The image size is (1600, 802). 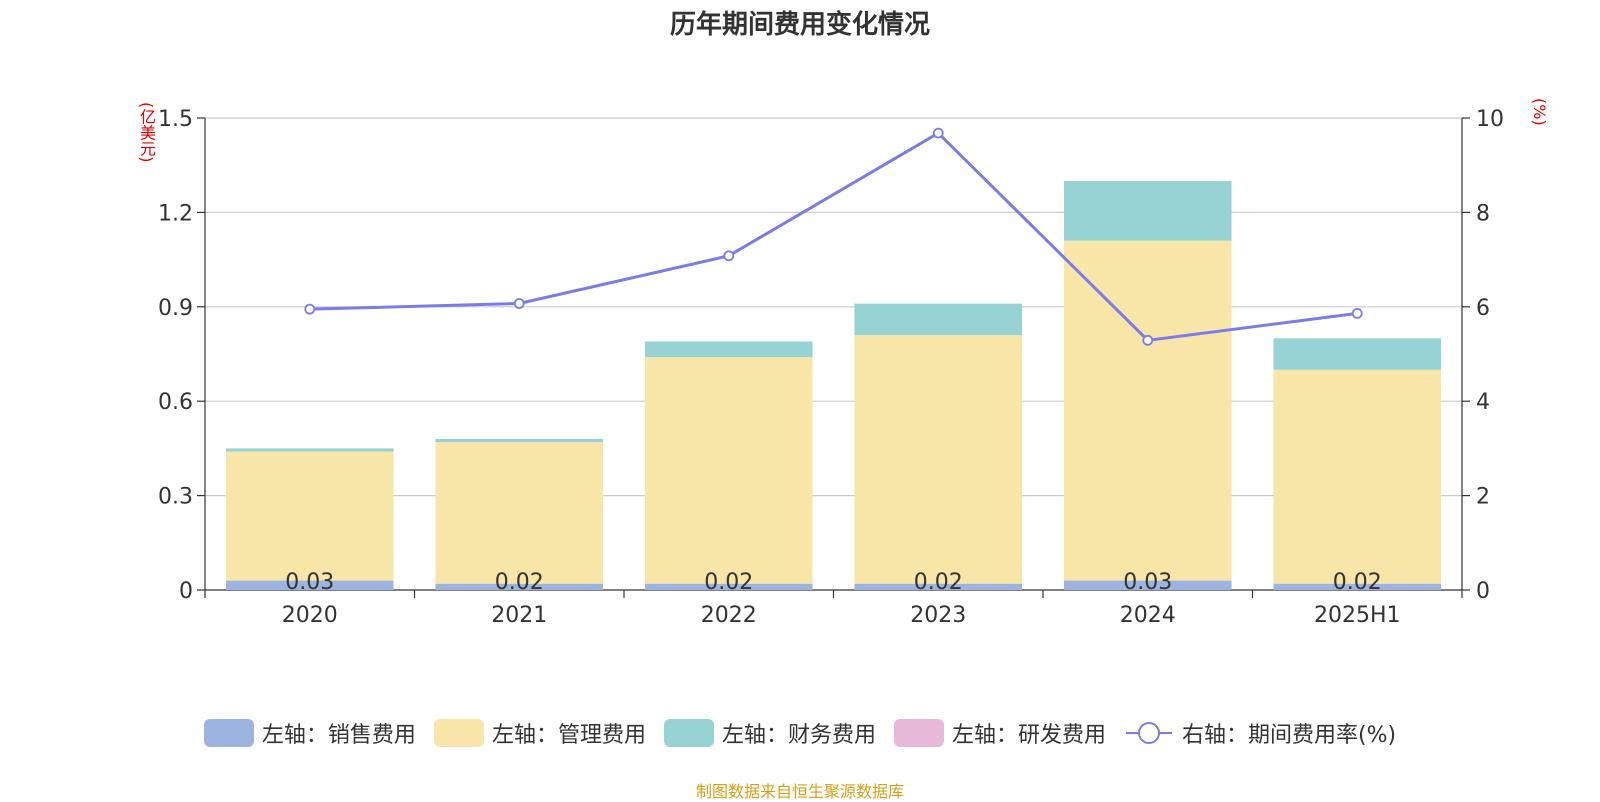 What do you see at coordinates (1289, 735) in the screenshot?
I see `legend-label: 右轴：期间费用率(%)` at bounding box center [1289, 735].